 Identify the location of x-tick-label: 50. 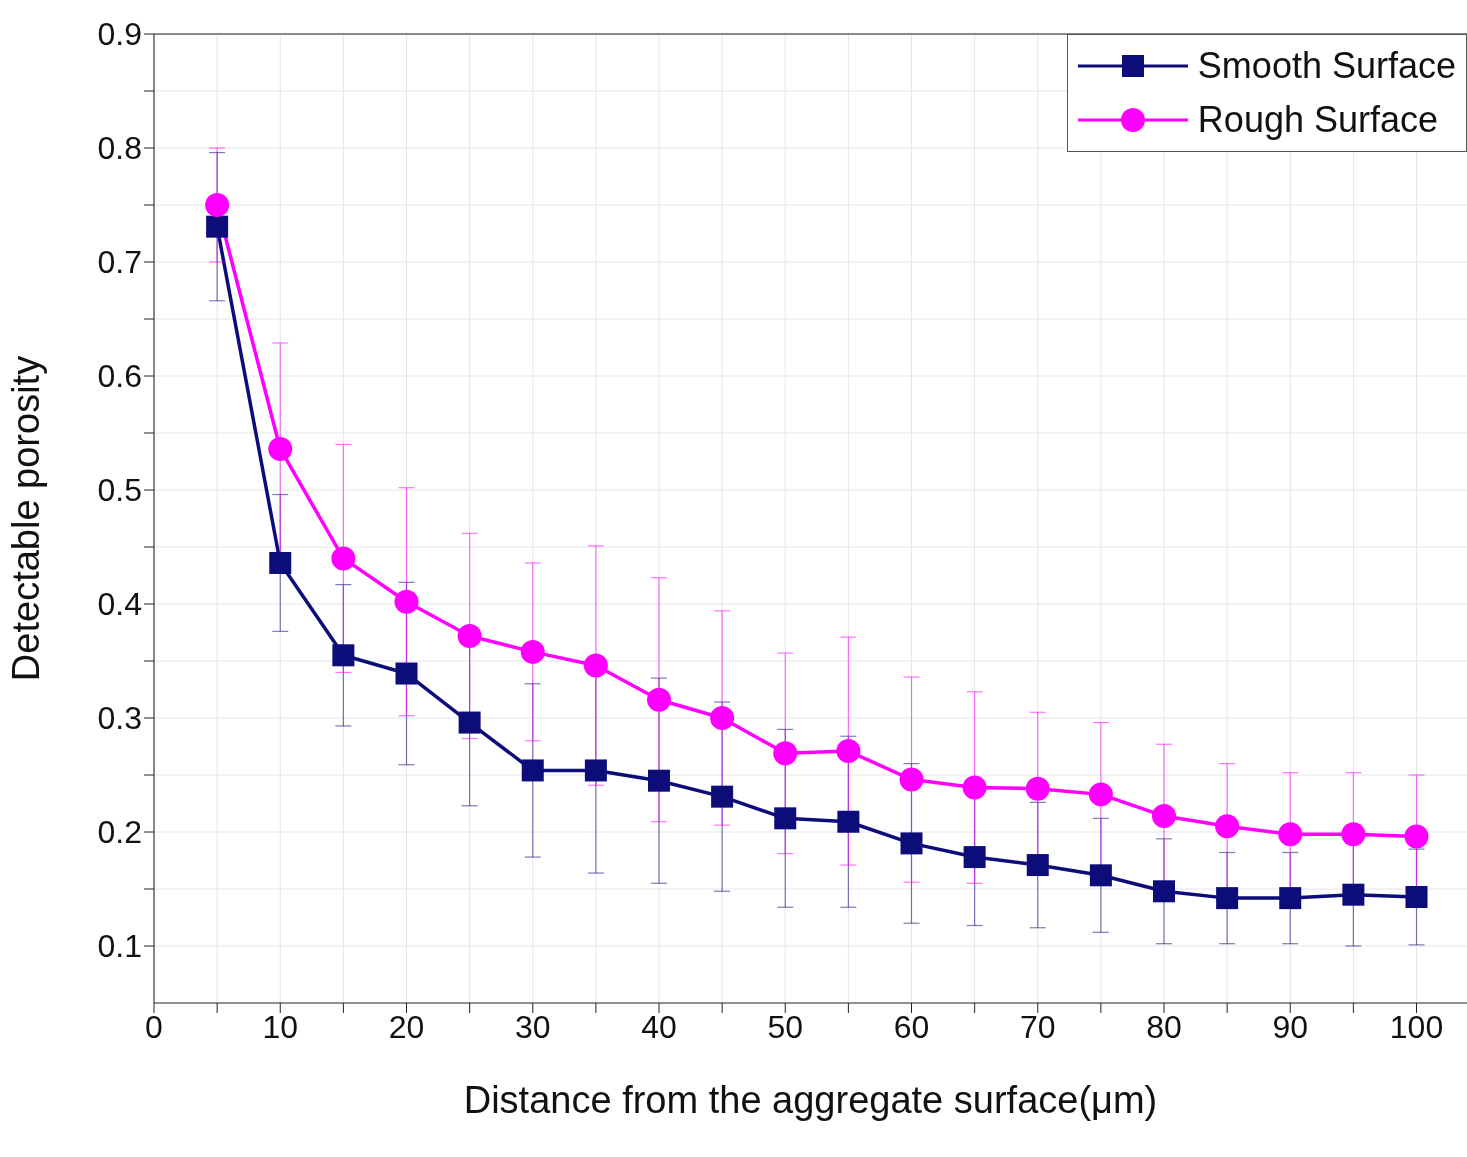
(785, 1026).